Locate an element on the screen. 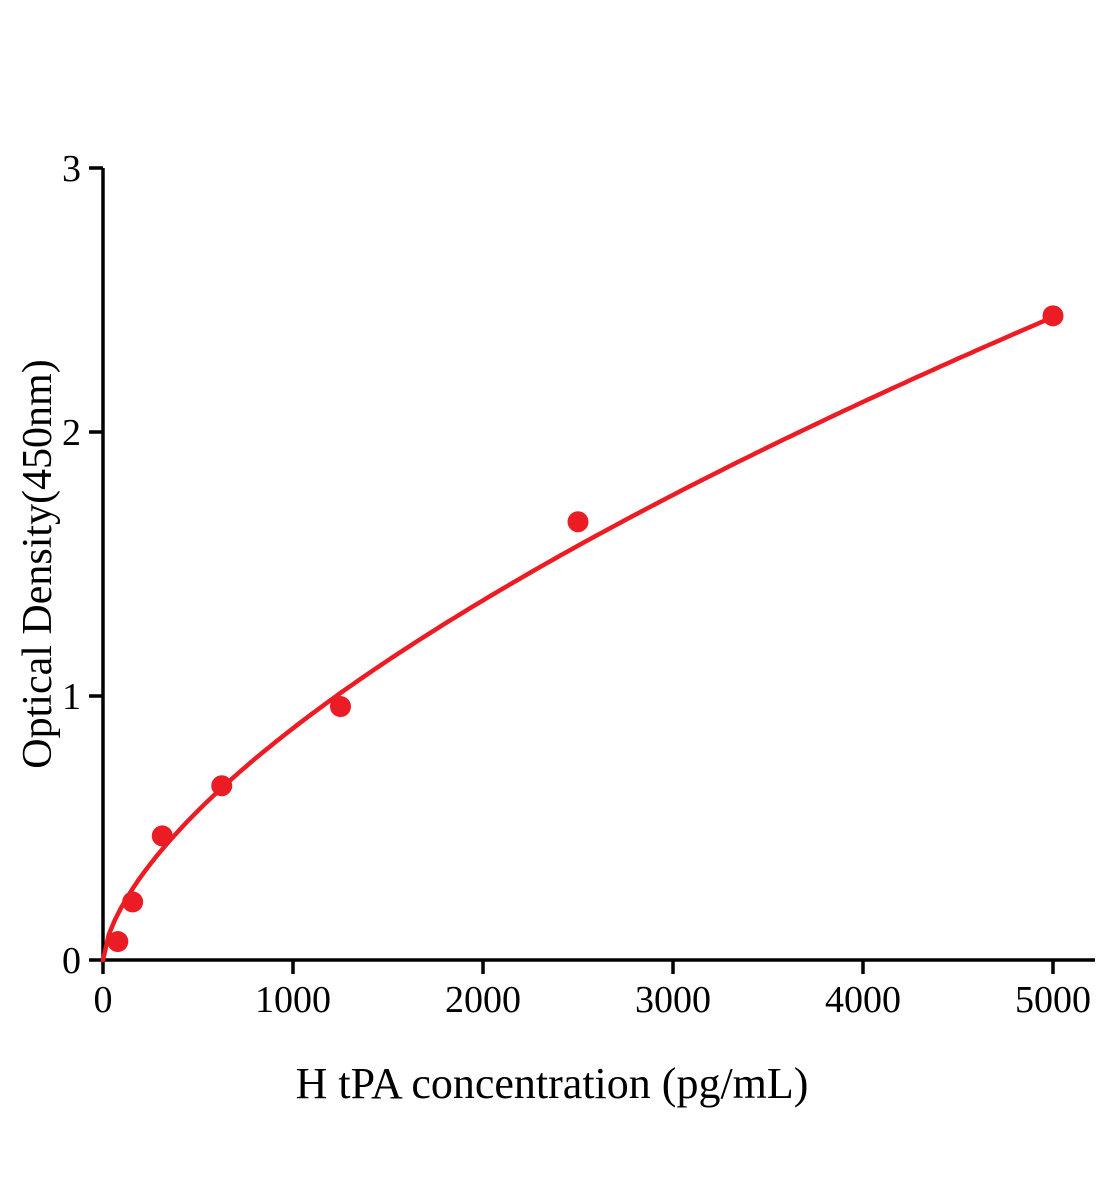 The width and height of the screenshot is (1104, 1200). y-tick-label: 1 is located at coordinates (71, 697).